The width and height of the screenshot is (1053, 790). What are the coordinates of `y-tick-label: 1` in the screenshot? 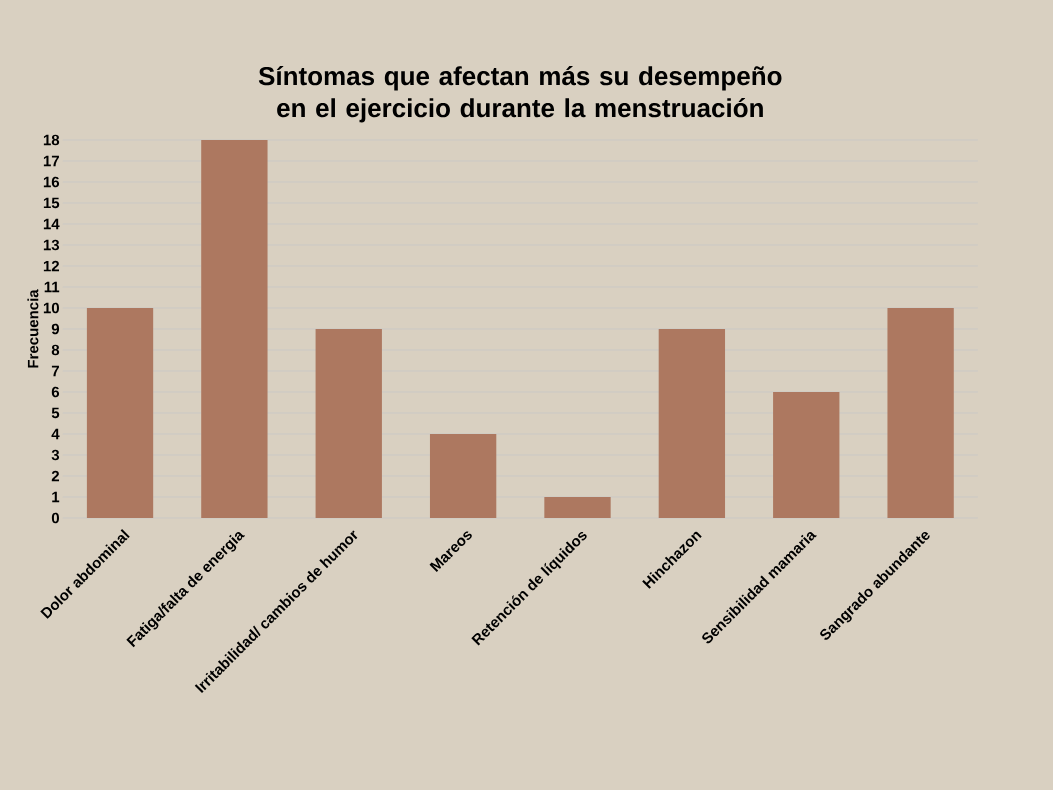 It's located at (56, 497).